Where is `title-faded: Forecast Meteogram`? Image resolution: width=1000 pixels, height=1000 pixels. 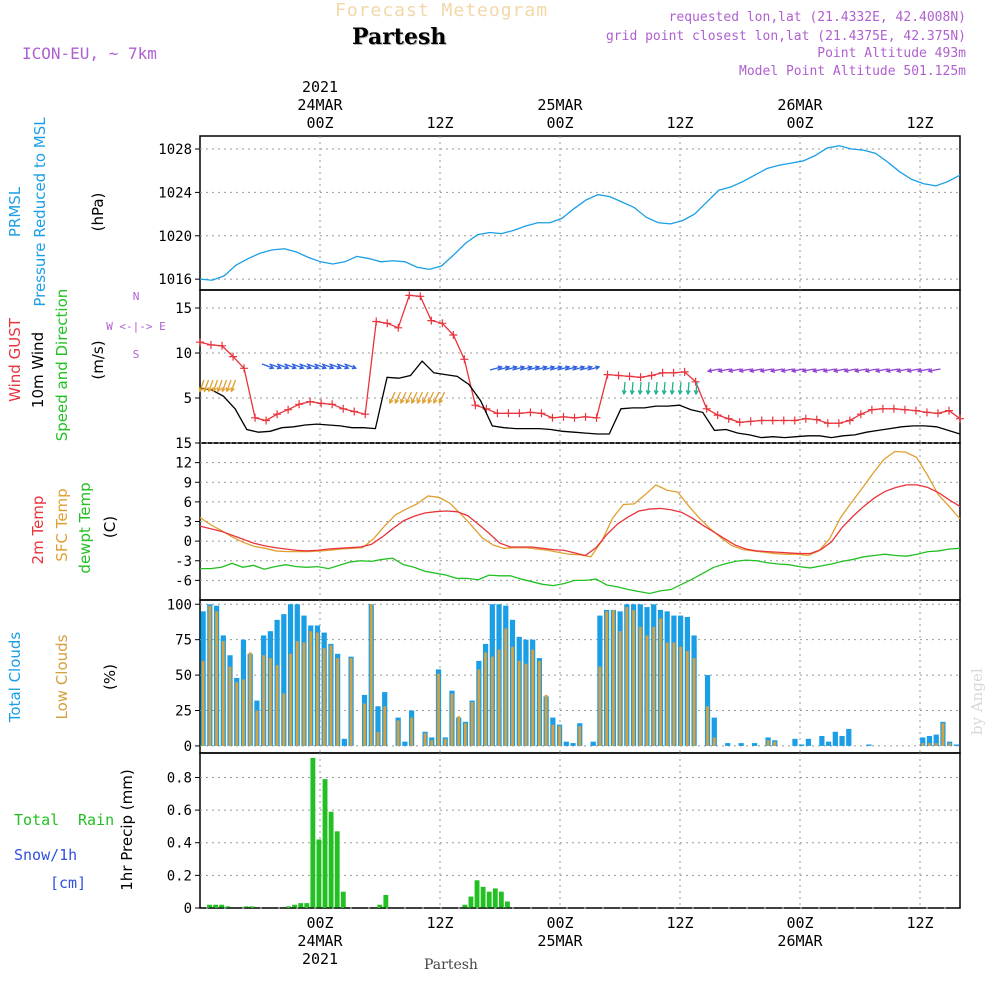
title-faded: Forecast Meteogram is located at coordinates (442, 10).